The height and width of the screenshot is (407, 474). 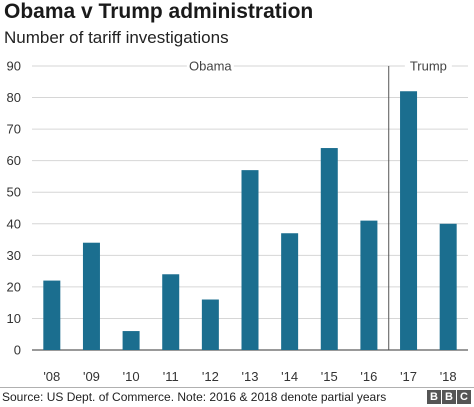 What do you see at coordinates (408, 376) in the screenshot?
I see `x-tick-label: '17` at bounding box center [408, 376].